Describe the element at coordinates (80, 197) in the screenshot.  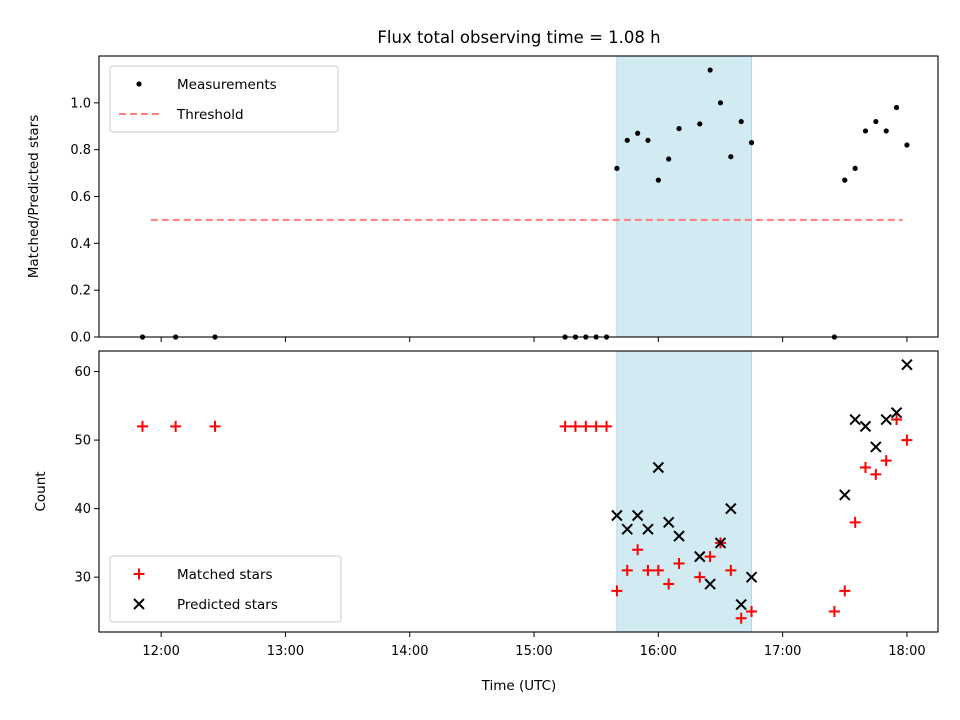
I see `y-tick-label: 0.6` at that location.